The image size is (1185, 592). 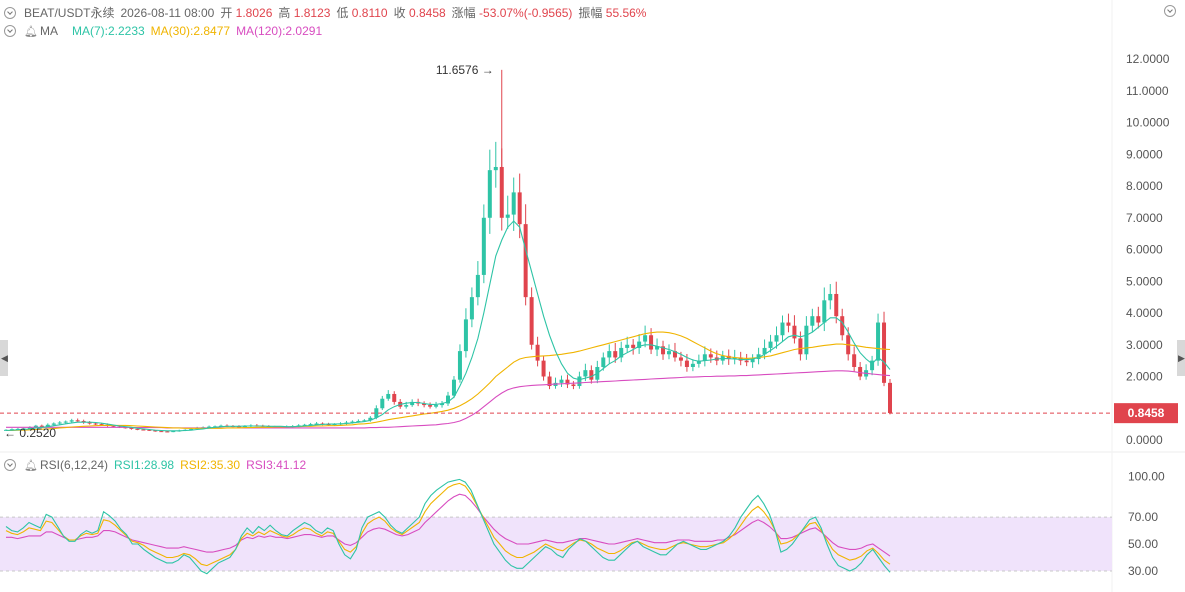 I want to click on ma120-line, so click(x=448, y=399).